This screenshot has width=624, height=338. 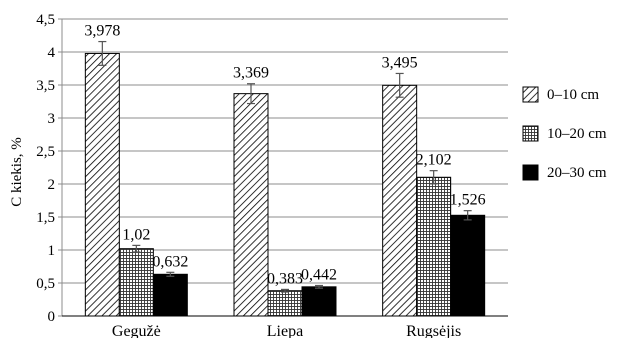 I want to click on x-category-label: Rugsėjis, so click(x=433, y=330).